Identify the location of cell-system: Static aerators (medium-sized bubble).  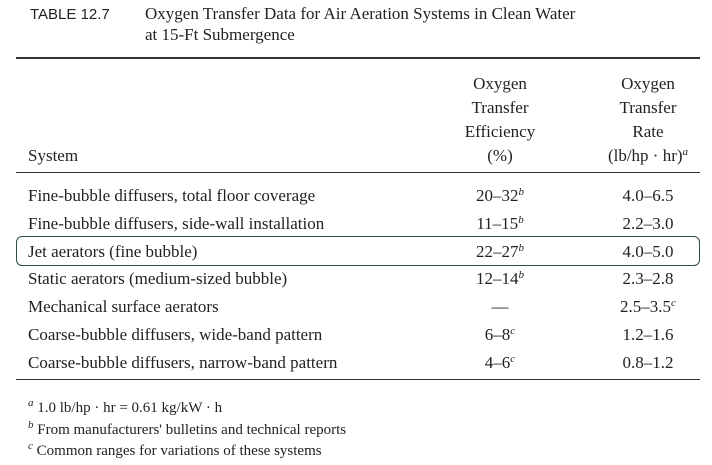
(157, 279).